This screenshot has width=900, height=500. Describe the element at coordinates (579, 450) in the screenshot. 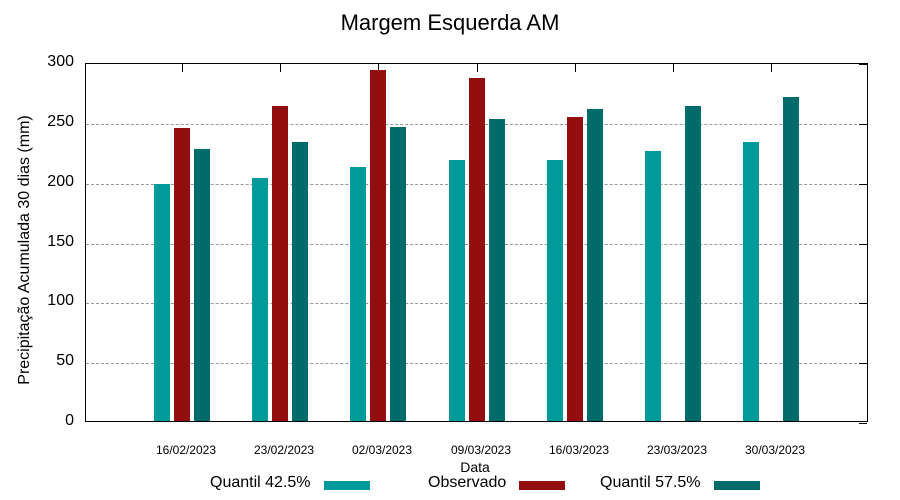

I see `x-tick-label: 16/03/2023` at that location.